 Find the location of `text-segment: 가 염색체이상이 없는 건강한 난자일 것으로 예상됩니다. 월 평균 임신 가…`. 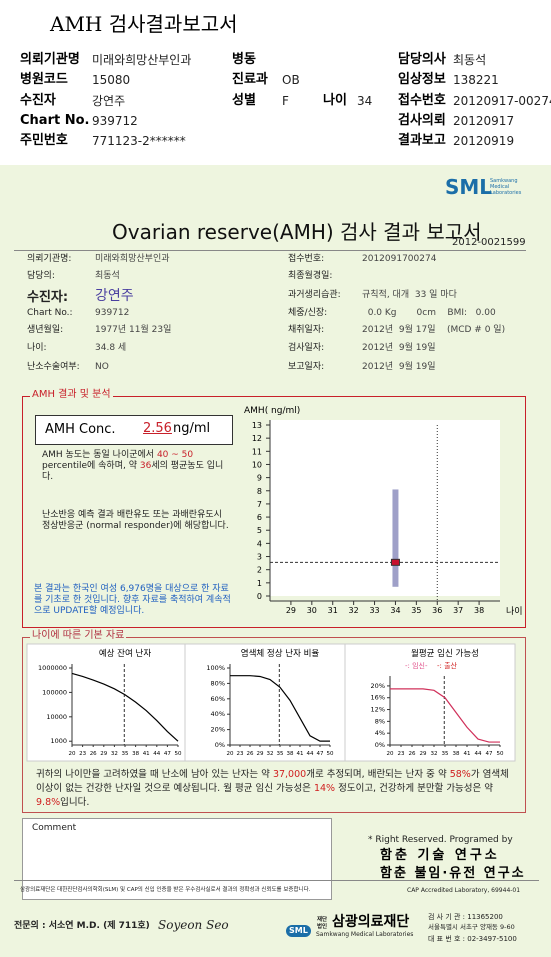

text-segment: 가 염색체이상이 없는 건강한 난자일 것으로 예상됩니다. 월 평균 임신 가… is located at coordinates (272, 781).